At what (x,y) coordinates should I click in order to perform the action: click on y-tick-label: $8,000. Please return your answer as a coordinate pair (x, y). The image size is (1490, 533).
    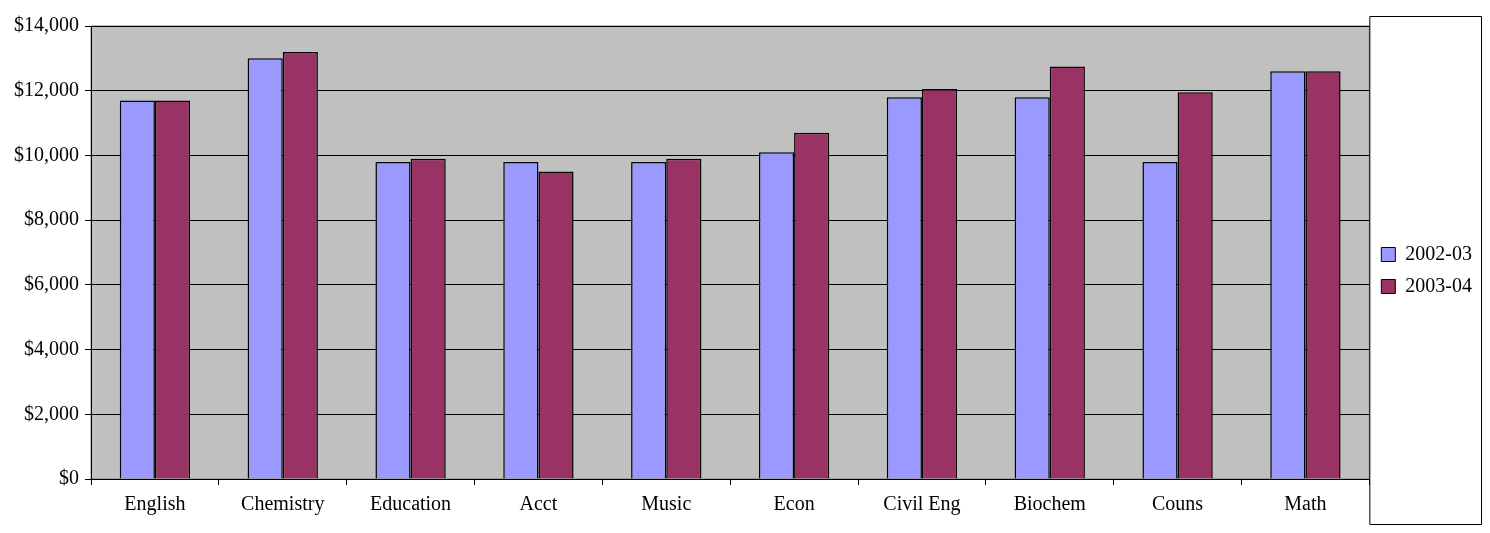
    Looking at the image, I should click on (51, 218).